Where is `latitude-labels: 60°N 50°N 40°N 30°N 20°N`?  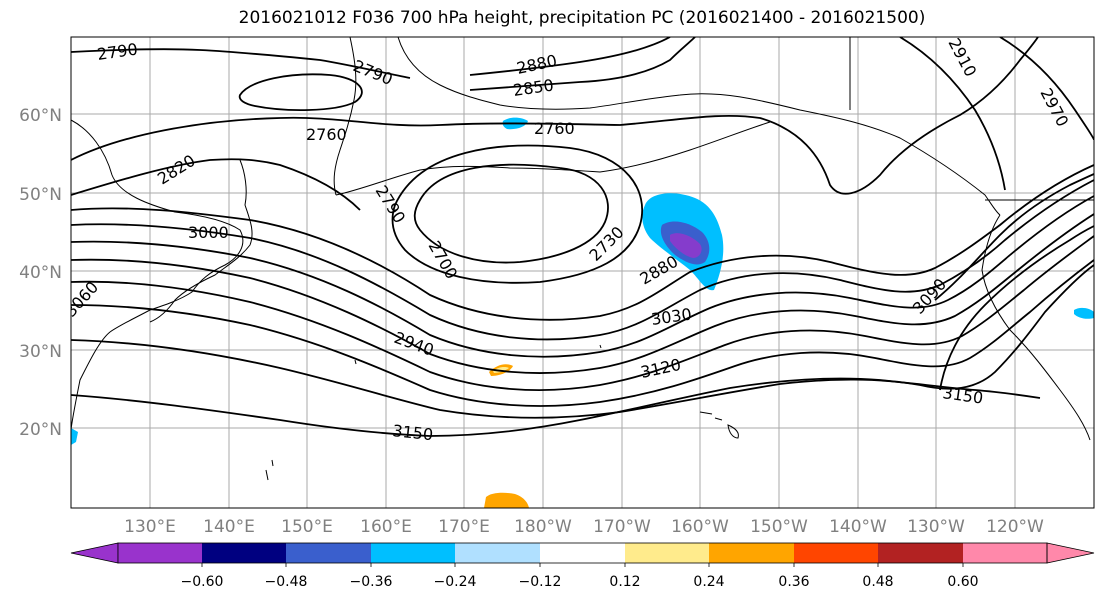 latitude-labels: 60°N 50°N 40°N 30°N 20°N is located at coordinates (40, 273).